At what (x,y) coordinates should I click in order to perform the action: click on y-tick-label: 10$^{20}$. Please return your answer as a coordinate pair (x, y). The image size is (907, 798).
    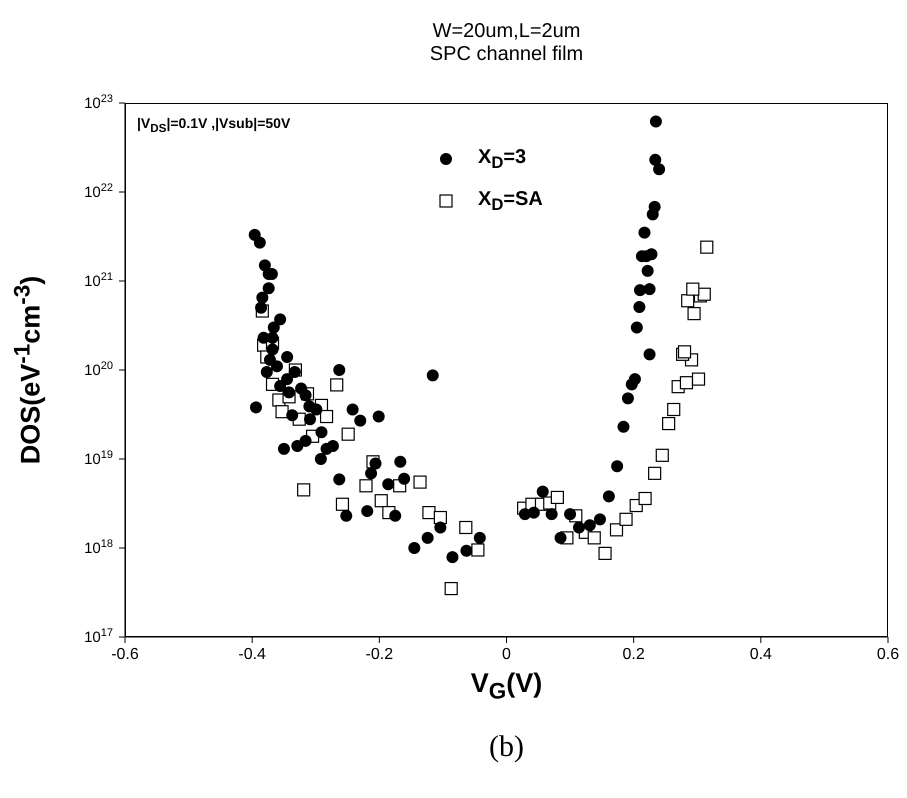
    Looking at the image, I should click on (98, 369).